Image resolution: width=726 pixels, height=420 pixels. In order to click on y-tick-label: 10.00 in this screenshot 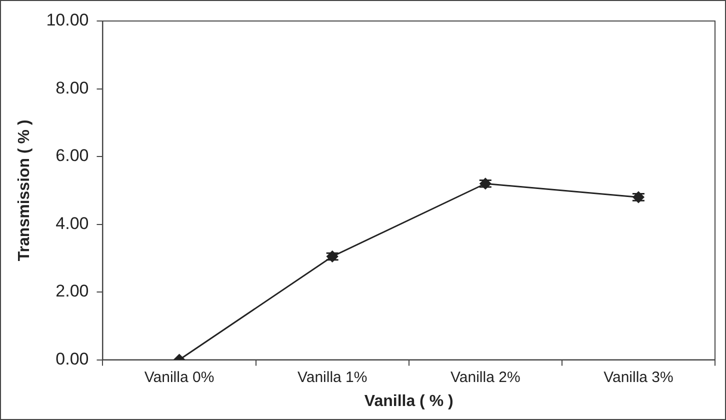, I will do `click(67, 20)`.